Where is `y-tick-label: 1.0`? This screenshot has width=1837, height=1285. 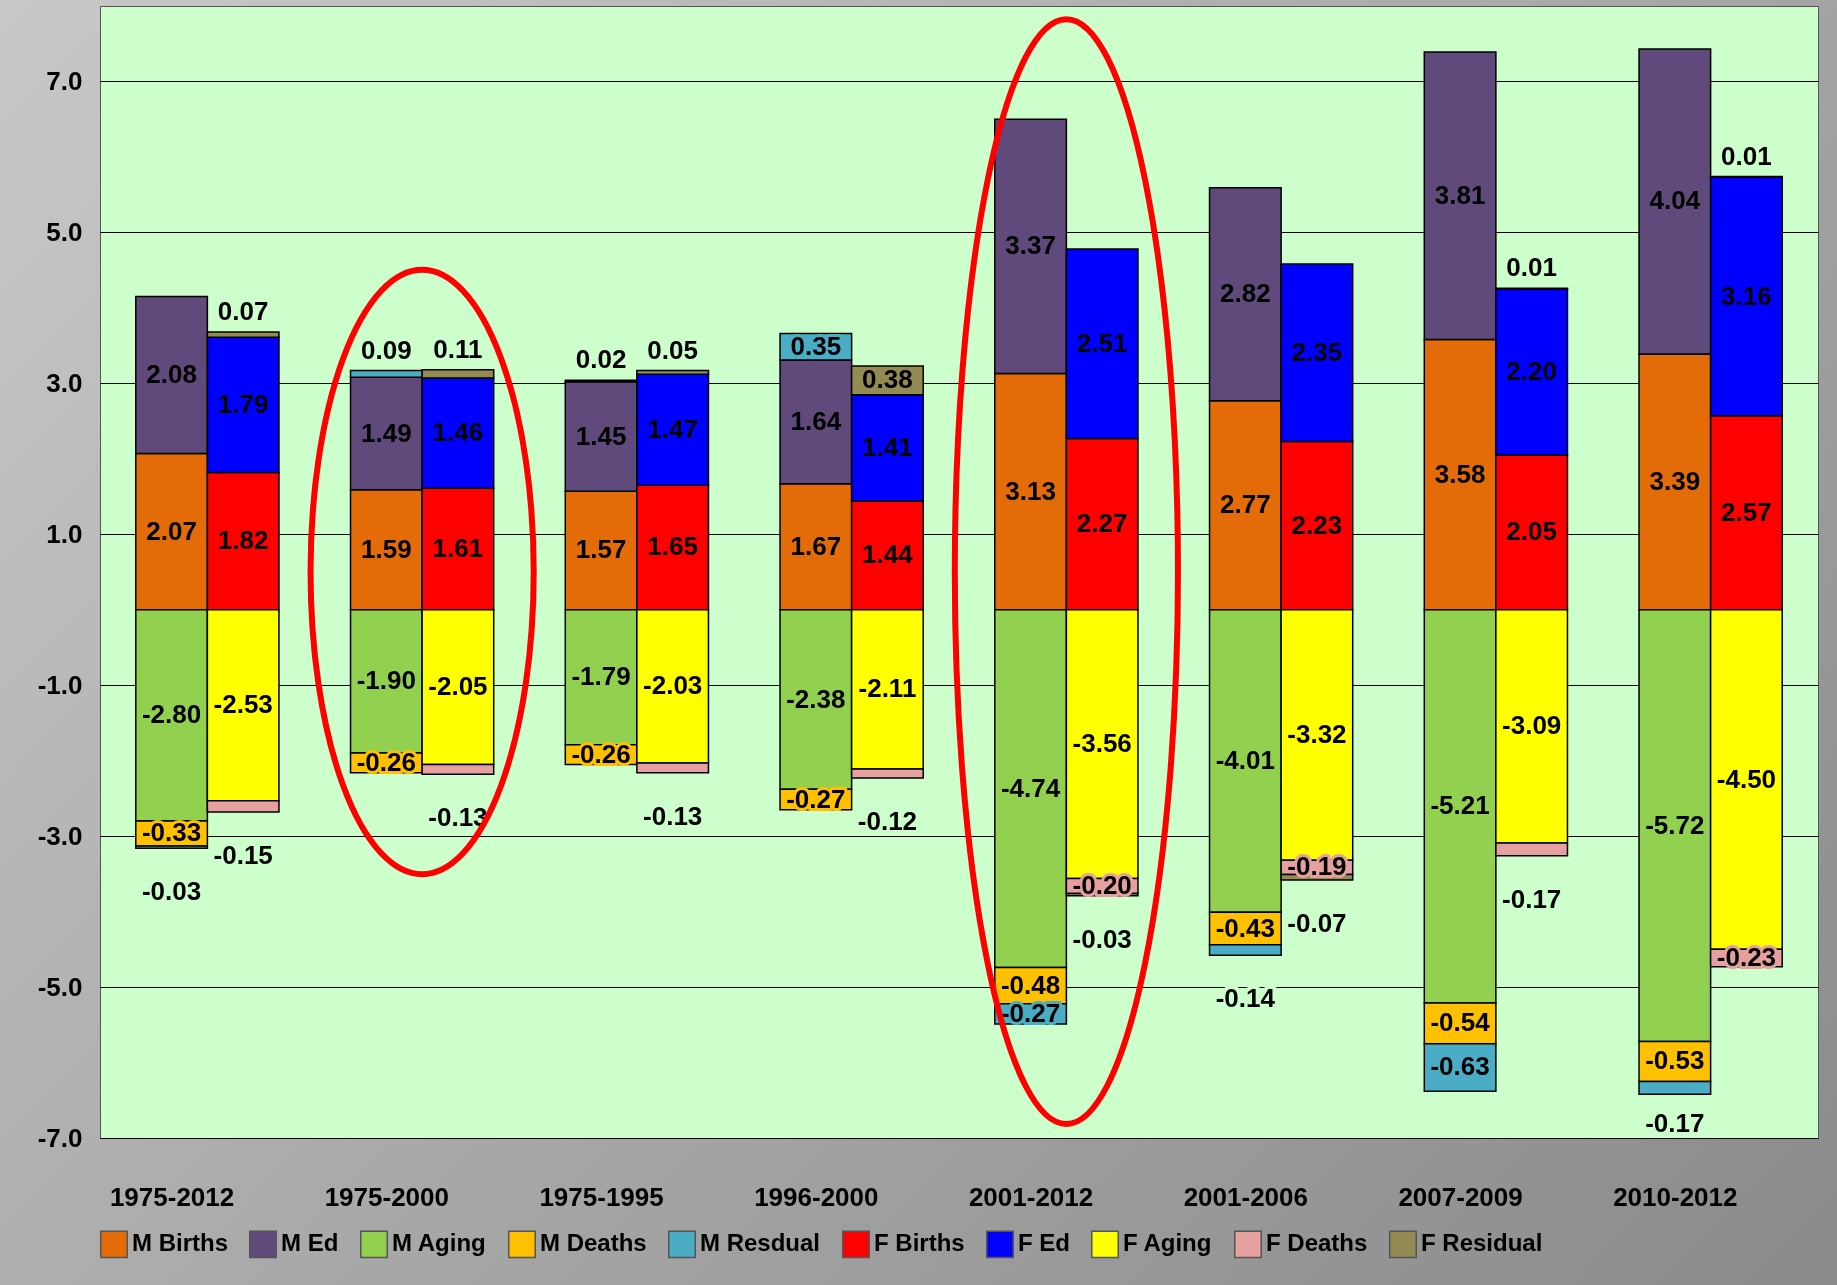 y-tick-label: 1.0 is located at coordinates (64, 533).